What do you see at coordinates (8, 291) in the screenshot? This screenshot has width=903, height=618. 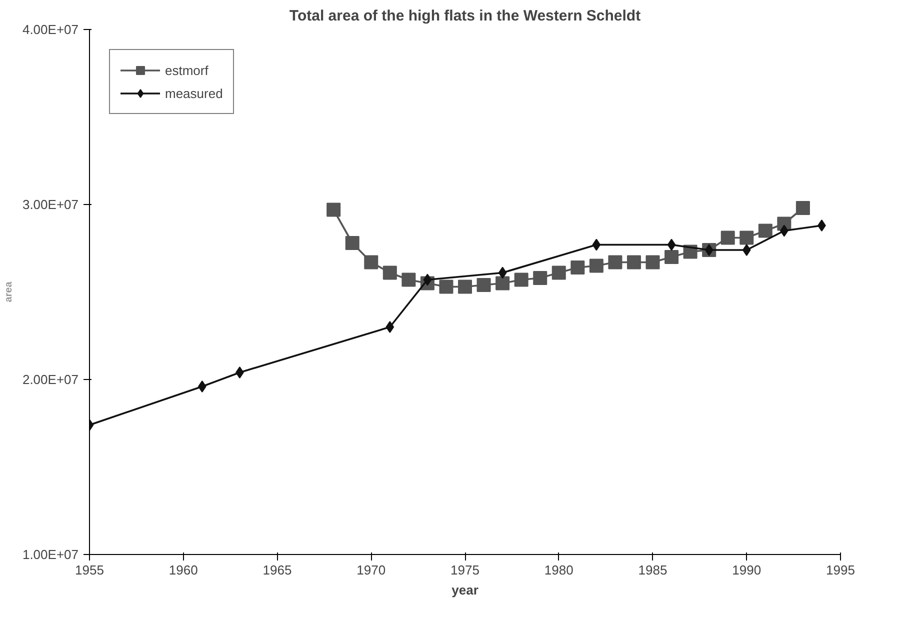 I see `y-axis-title: area` at bounding box center [8, 291].